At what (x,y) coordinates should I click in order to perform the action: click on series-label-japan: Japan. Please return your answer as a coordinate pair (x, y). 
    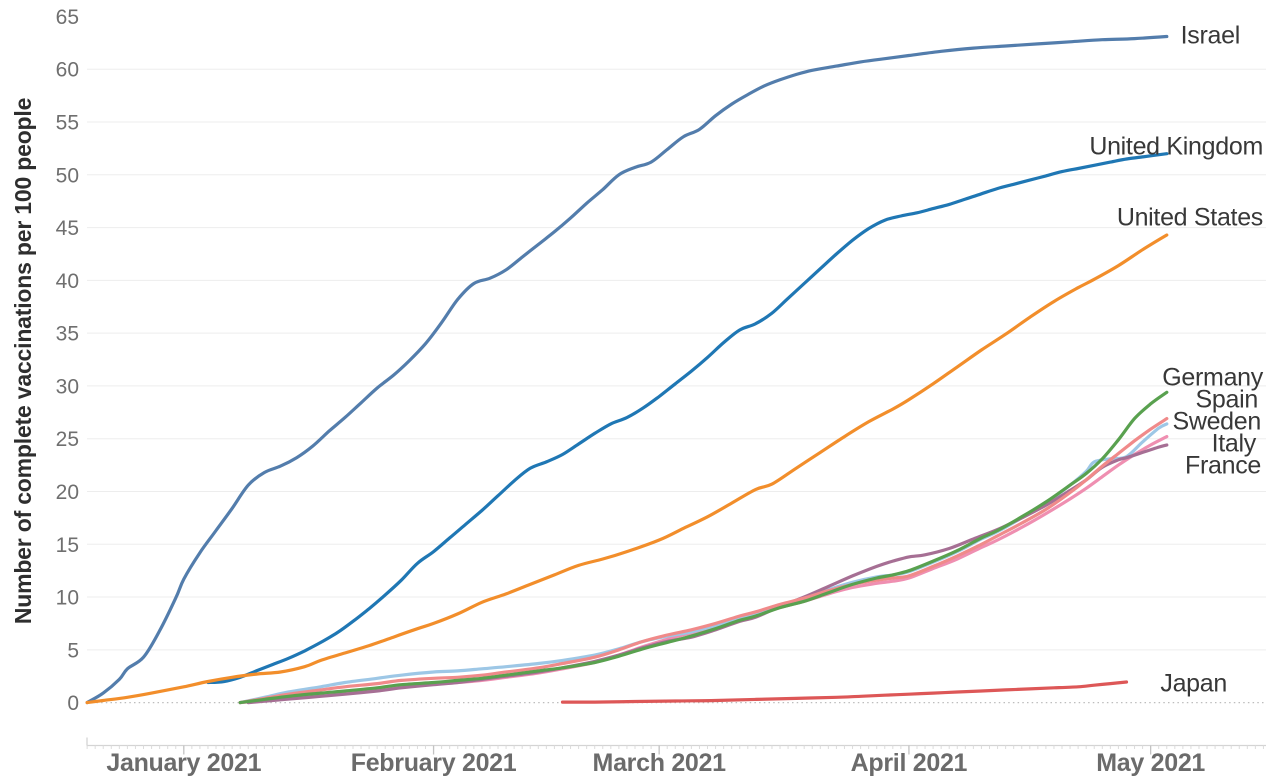
    Looking at the image, I should click on (1193, 684).